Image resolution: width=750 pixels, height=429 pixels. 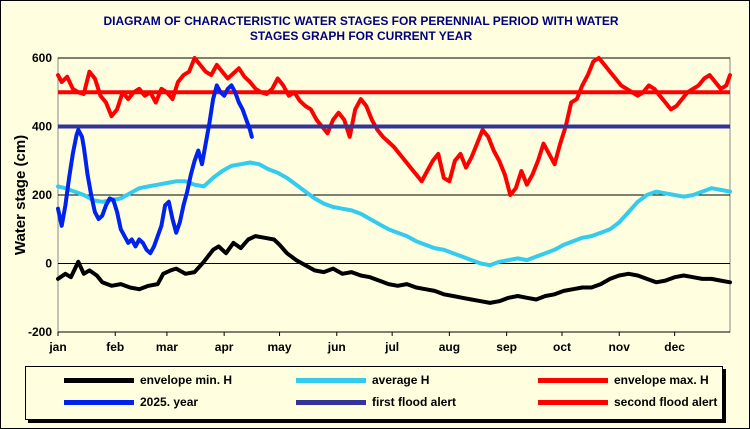 I want to click on legend-item-average: average H, so click(x=362, y=380).